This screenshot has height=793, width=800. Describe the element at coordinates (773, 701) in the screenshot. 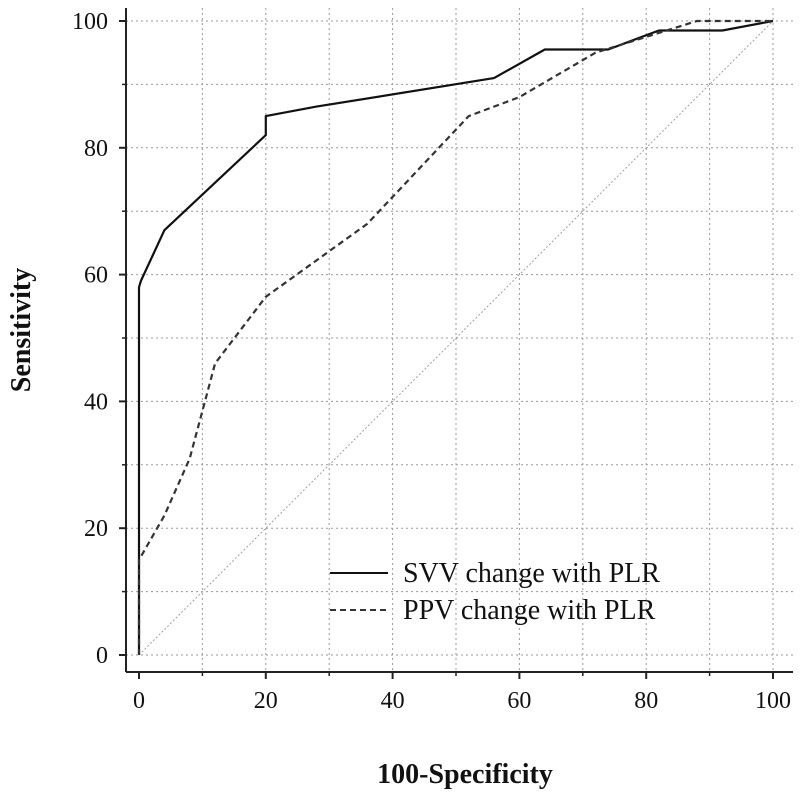

I see `x-tick-label-100: 100` at that location.